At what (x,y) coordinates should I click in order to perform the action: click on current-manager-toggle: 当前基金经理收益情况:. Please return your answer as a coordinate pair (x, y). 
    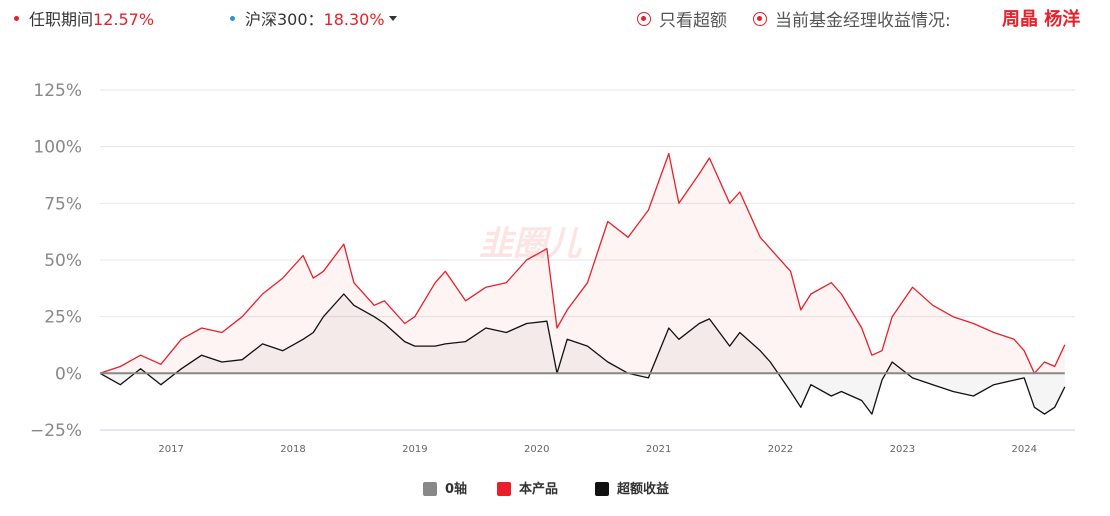
    Looking at the image, I should click on (852, 18).